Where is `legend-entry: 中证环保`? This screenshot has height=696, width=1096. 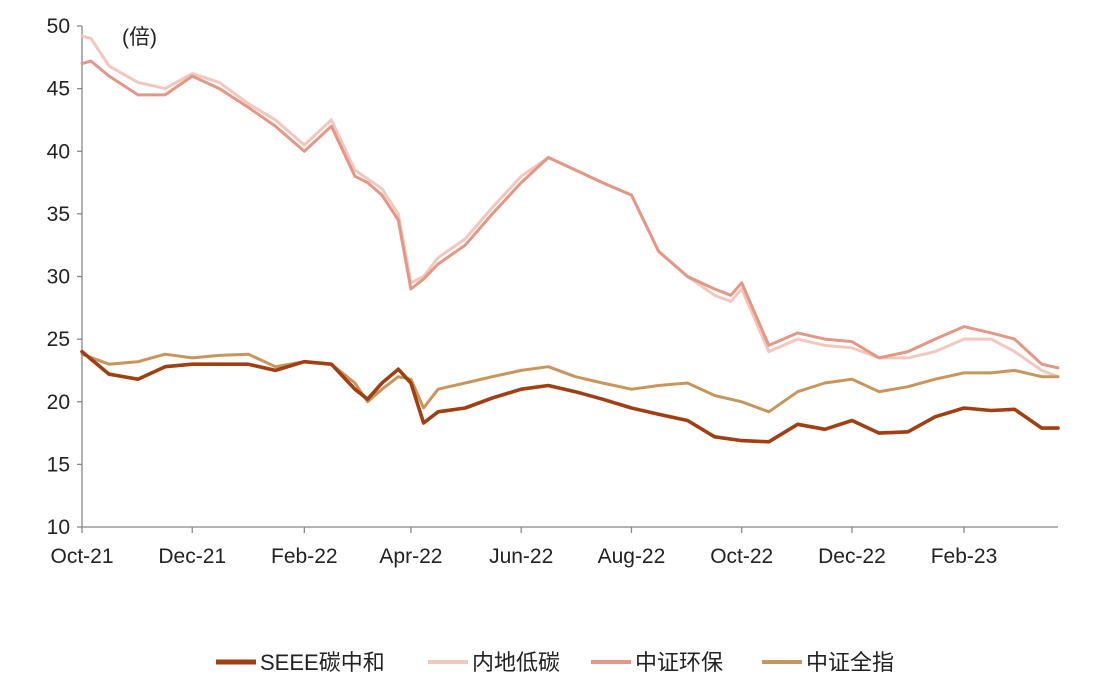 legend-entry: 中证环保 is located at coordinates (657, 662).